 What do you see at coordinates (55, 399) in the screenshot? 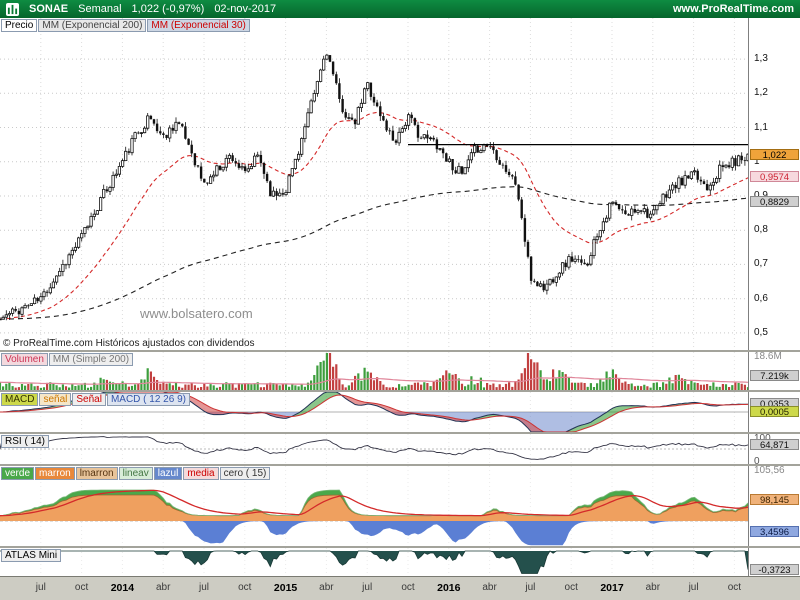
I see `indicator-label-se-al: señal` at bounding box center [55, 399].